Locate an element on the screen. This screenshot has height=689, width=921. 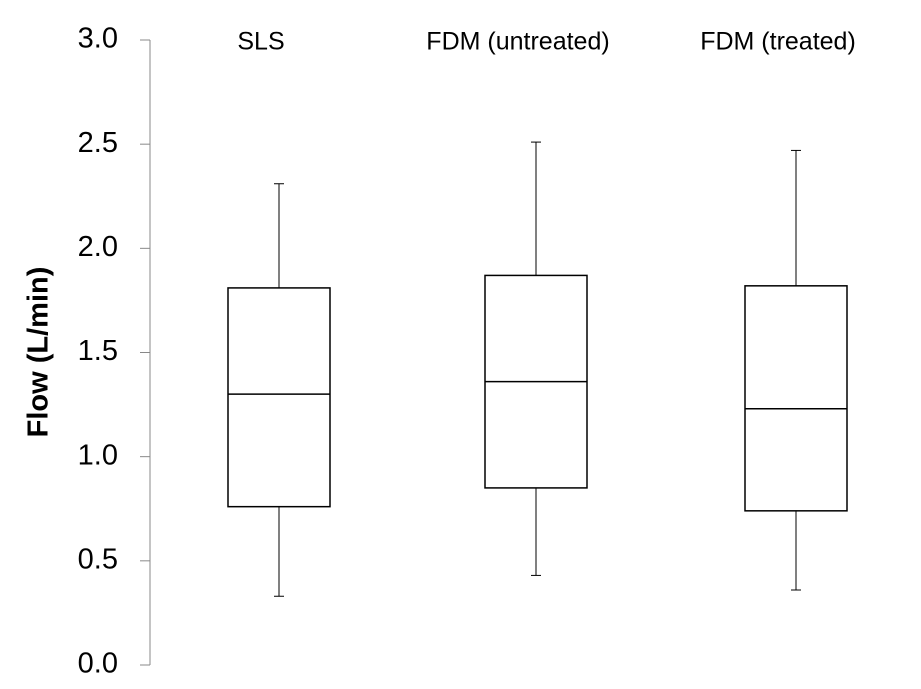
y-tick-label: 2.0 is located at coordinates (98, 247).